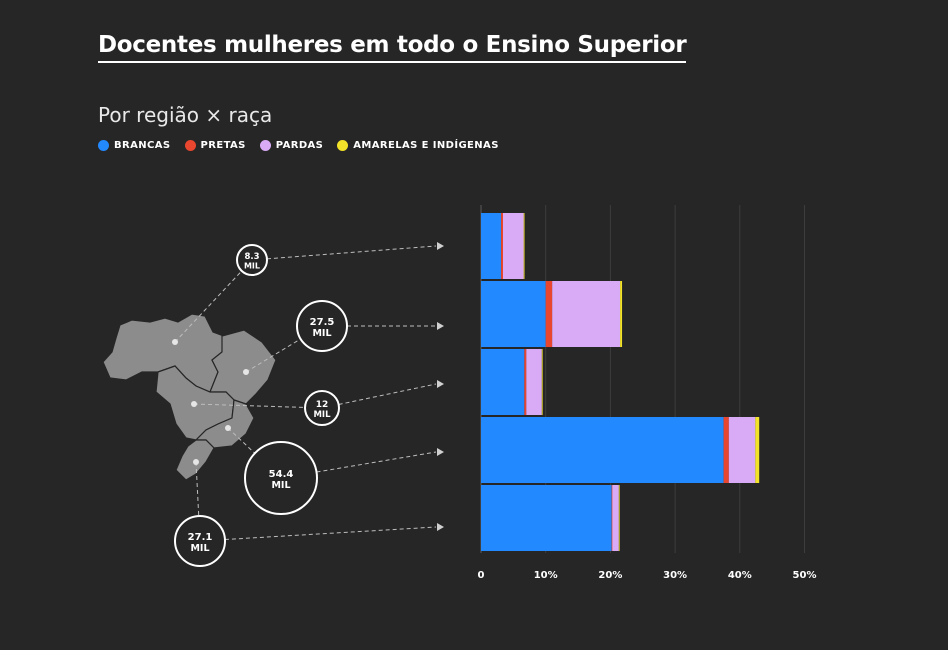 This screenshot has width=948, height=650. Describe the element at coordinates (619, 518) in the screenshot. I see `bar-5-amarelas` at that location.